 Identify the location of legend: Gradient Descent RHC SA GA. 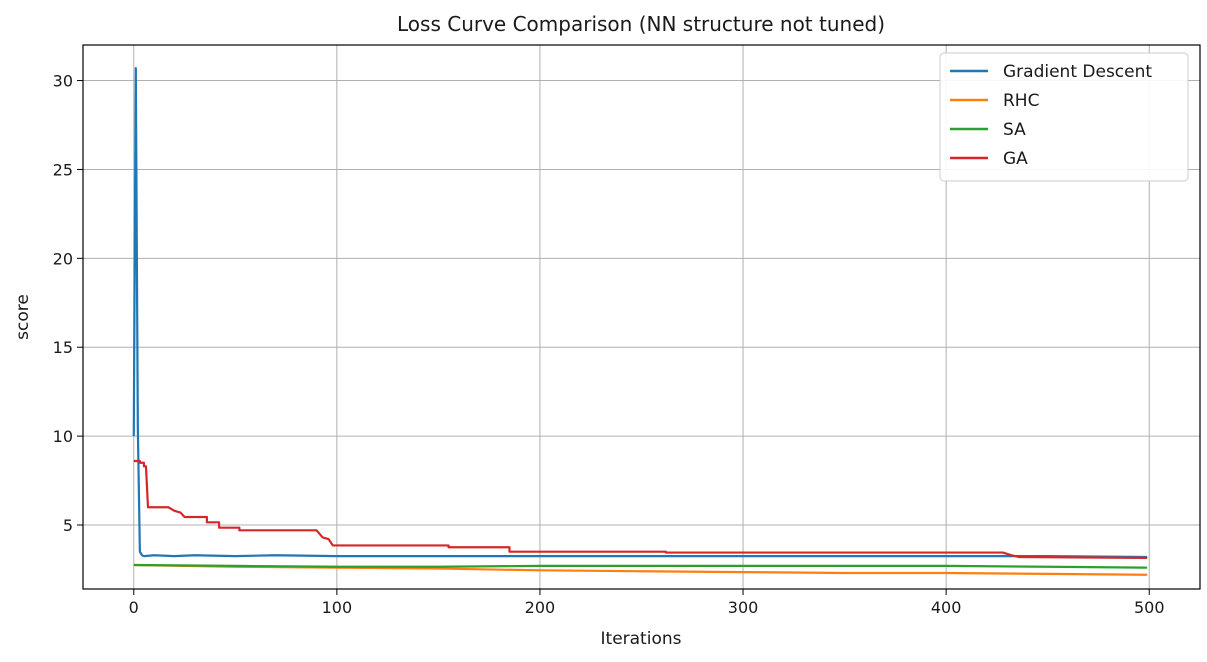
(1064, 117).